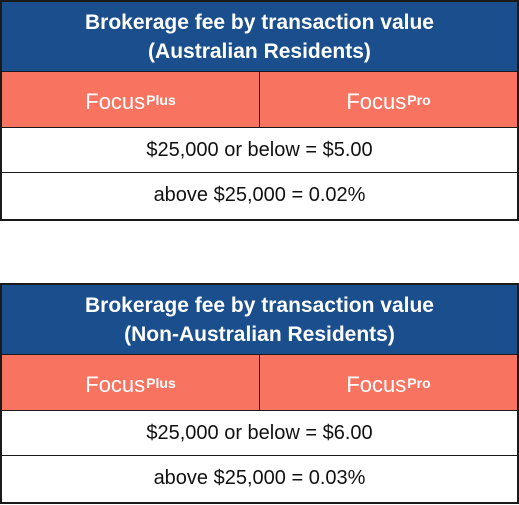  I want to click on table-subtitle: (Non-Australian Residents), so click(259, 334).